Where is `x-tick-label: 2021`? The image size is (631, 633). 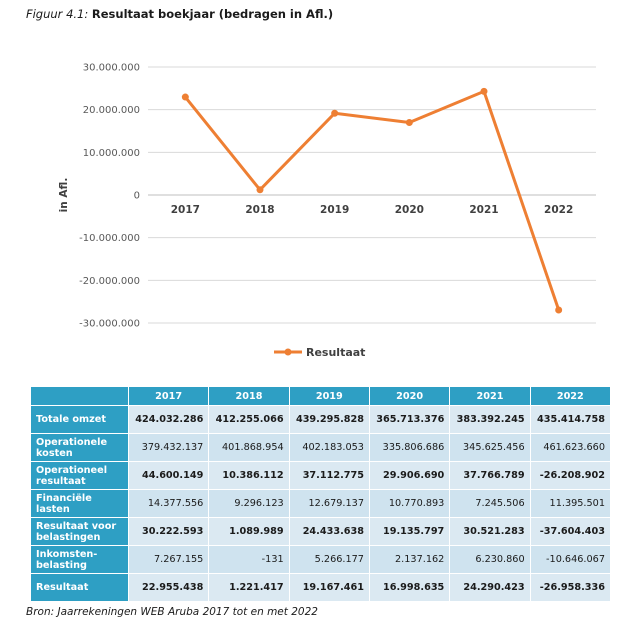
x-tick-label: 2021 is located at coordinates (483, 210).